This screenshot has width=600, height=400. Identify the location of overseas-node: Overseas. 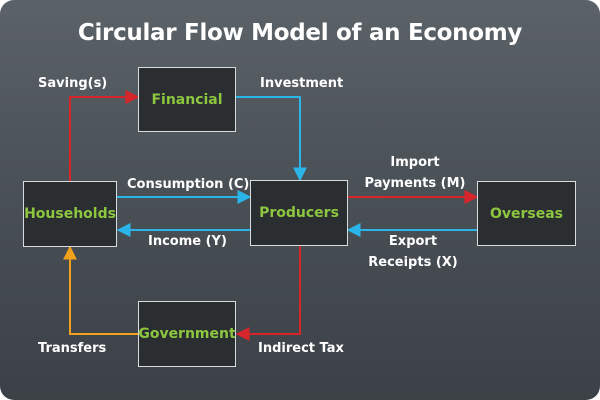
(526, 213).